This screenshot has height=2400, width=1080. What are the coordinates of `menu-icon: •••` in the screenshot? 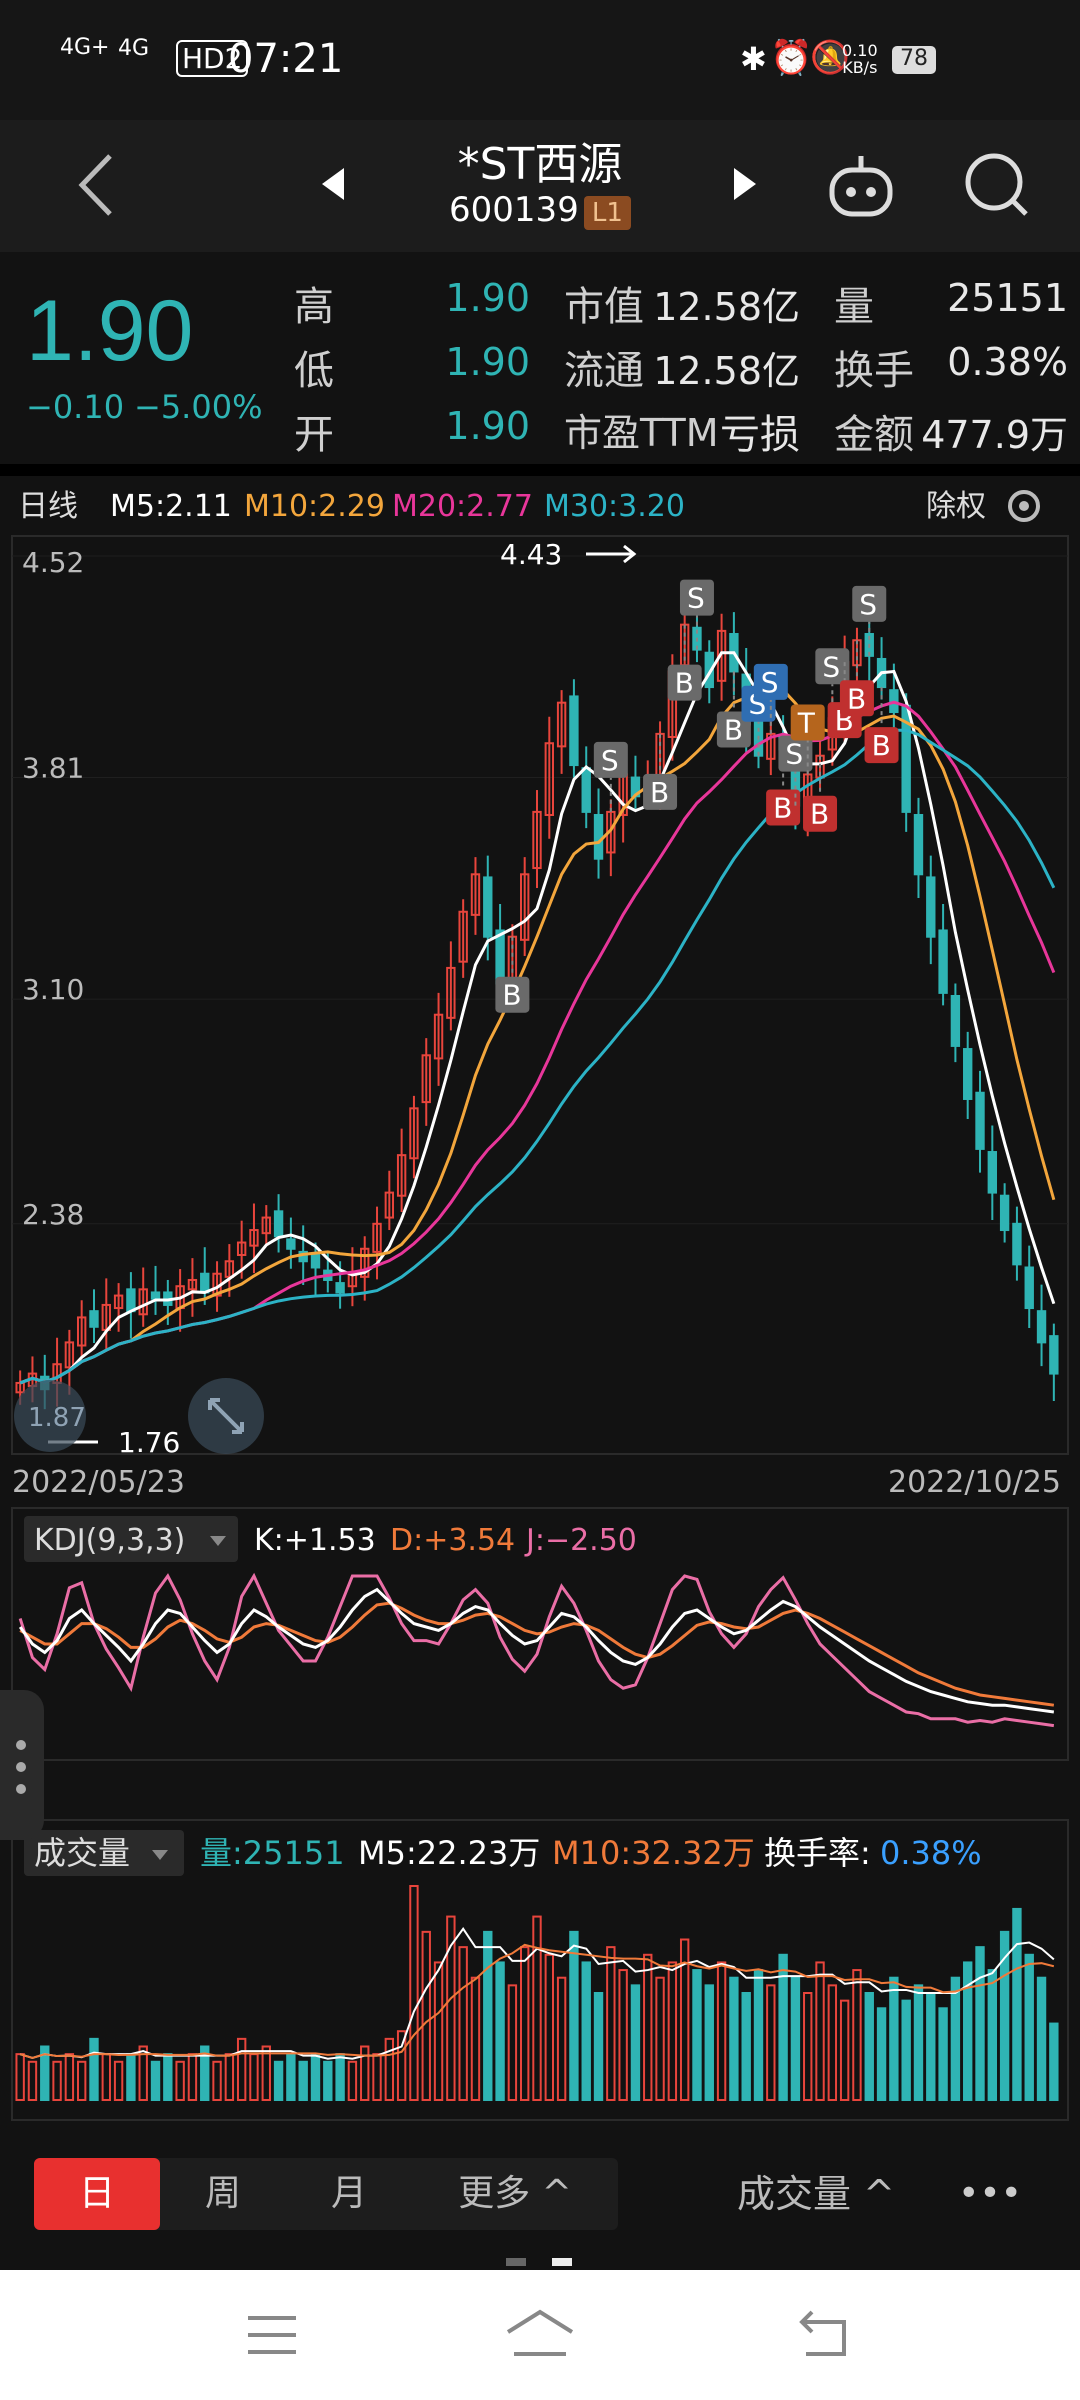 It's located at (990, 2193).